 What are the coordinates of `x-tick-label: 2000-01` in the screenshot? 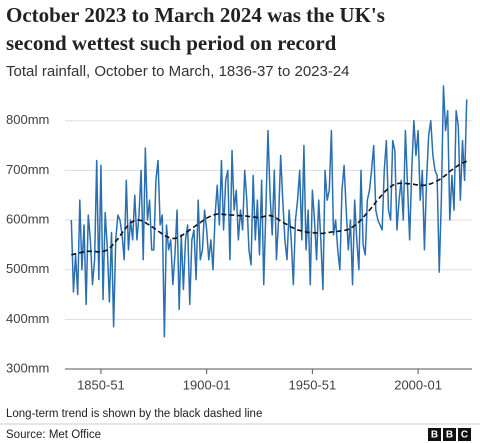 It's located at (418, 384).